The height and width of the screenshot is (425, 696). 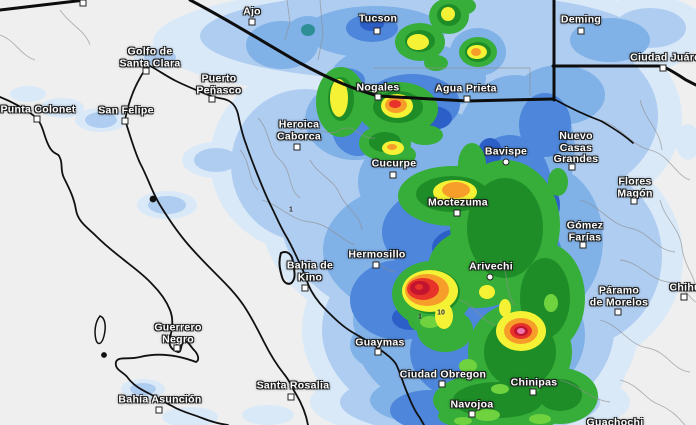 I want to click on city-label-g-mez-far-as: Gómez Farías, so click(x=585, y=231).